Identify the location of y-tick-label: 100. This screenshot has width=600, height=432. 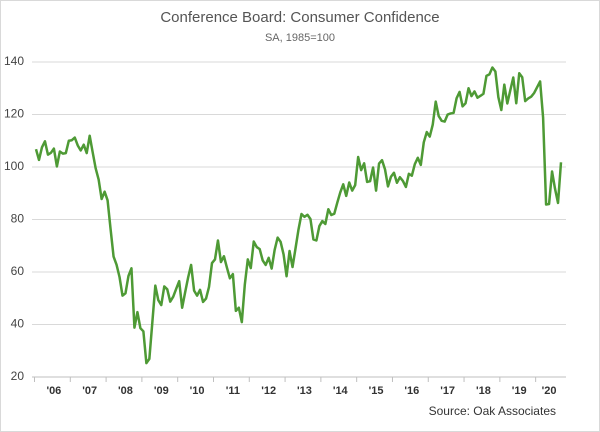
(14, 166).